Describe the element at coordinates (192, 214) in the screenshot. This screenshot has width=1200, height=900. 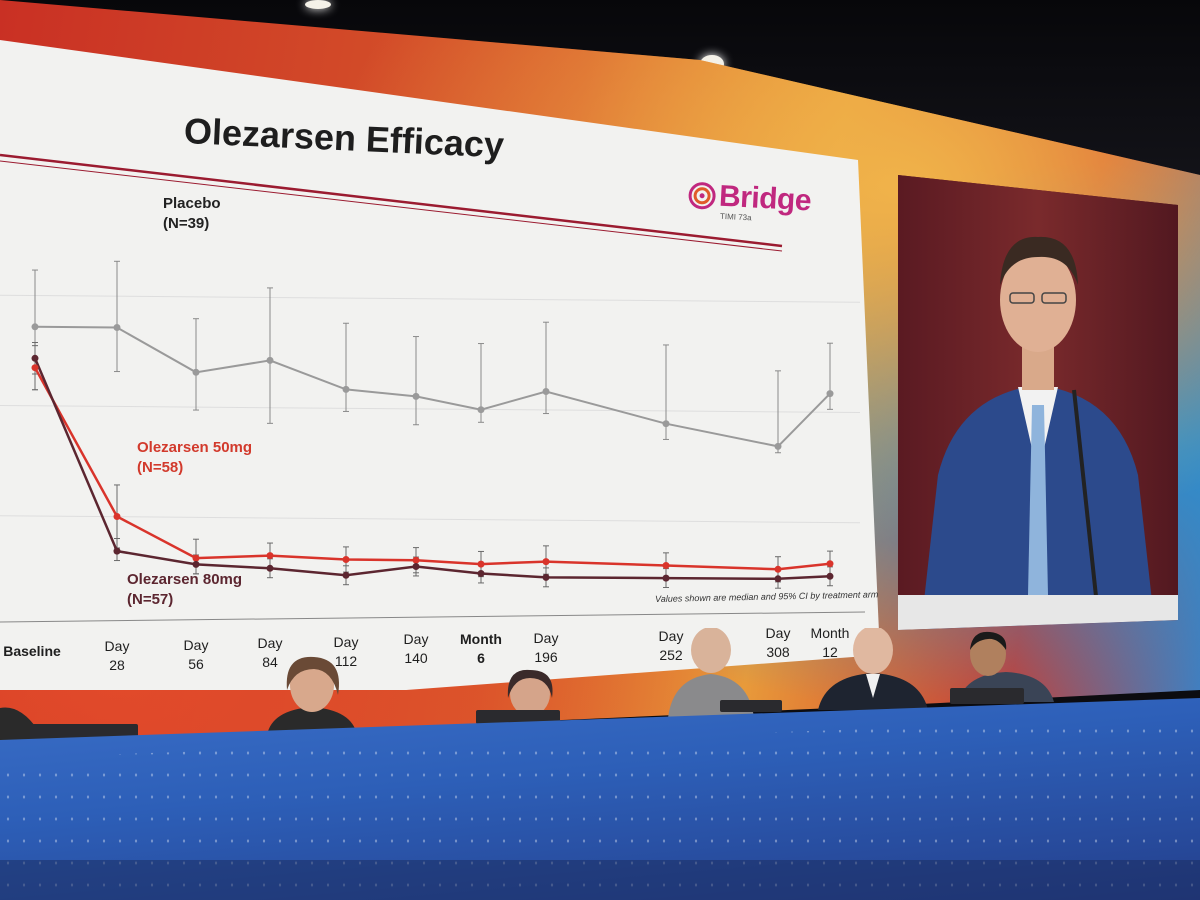
I see `placebo-label: Placebo (N=39)` at that location.